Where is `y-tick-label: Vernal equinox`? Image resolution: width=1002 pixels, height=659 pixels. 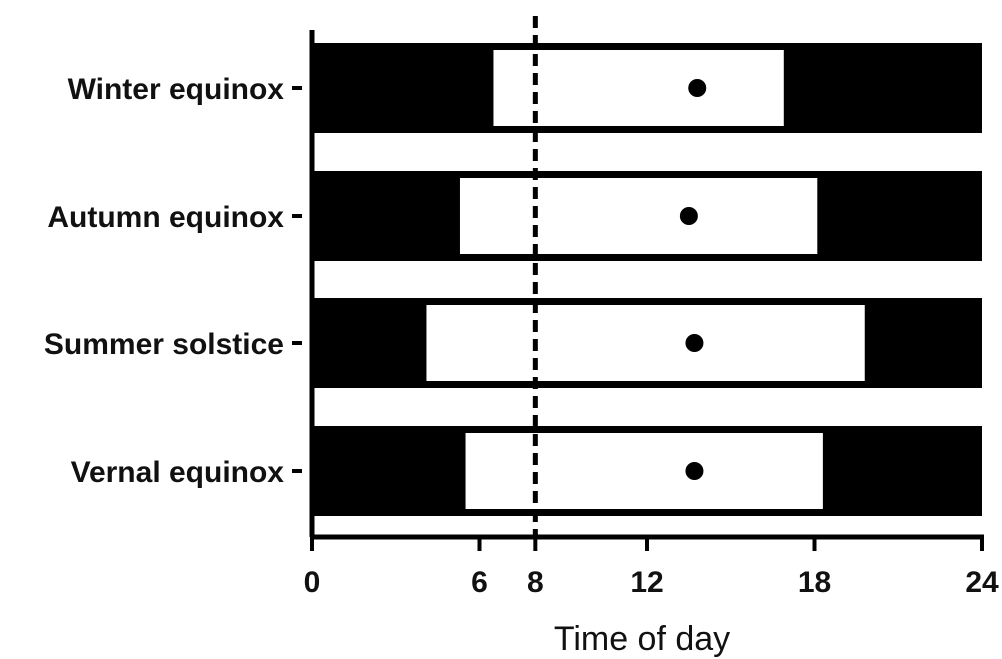 y-tick-label: Vernal equinox is located at coordinates (178, 472).